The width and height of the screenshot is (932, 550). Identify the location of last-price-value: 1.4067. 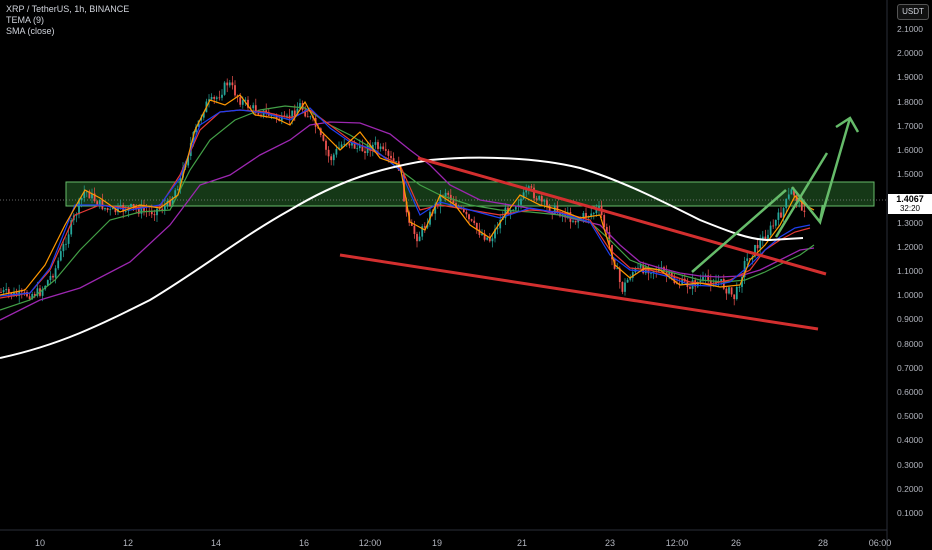
(910, 199).